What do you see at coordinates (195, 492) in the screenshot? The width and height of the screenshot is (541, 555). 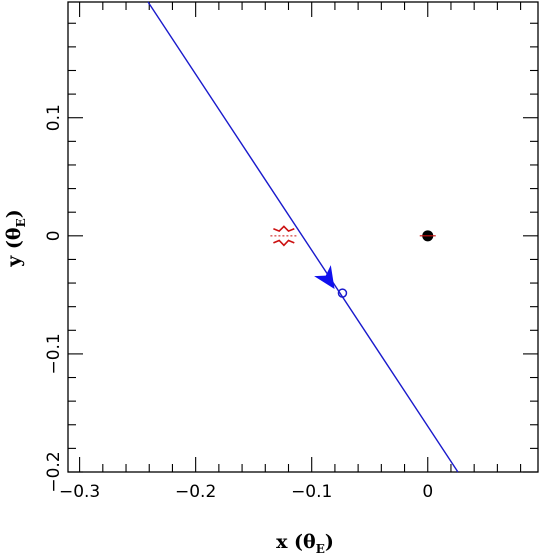 I see `x-tick-label: −0.2` at bounding box center [195, 492].